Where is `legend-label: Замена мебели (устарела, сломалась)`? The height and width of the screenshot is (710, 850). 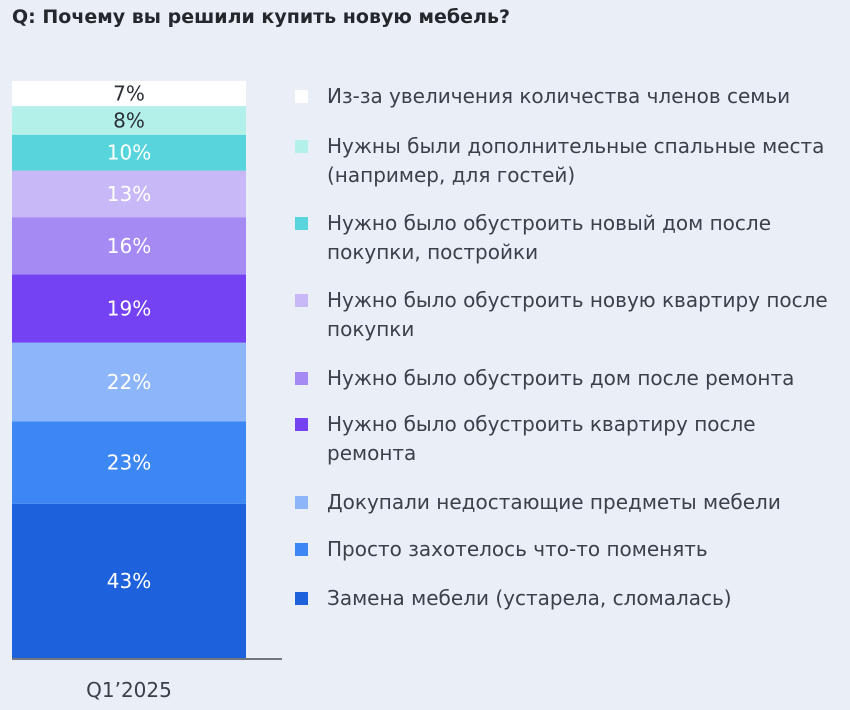
legend-label: Замена мебели (устарела, сломалась) is located at coordinates (529, 598).